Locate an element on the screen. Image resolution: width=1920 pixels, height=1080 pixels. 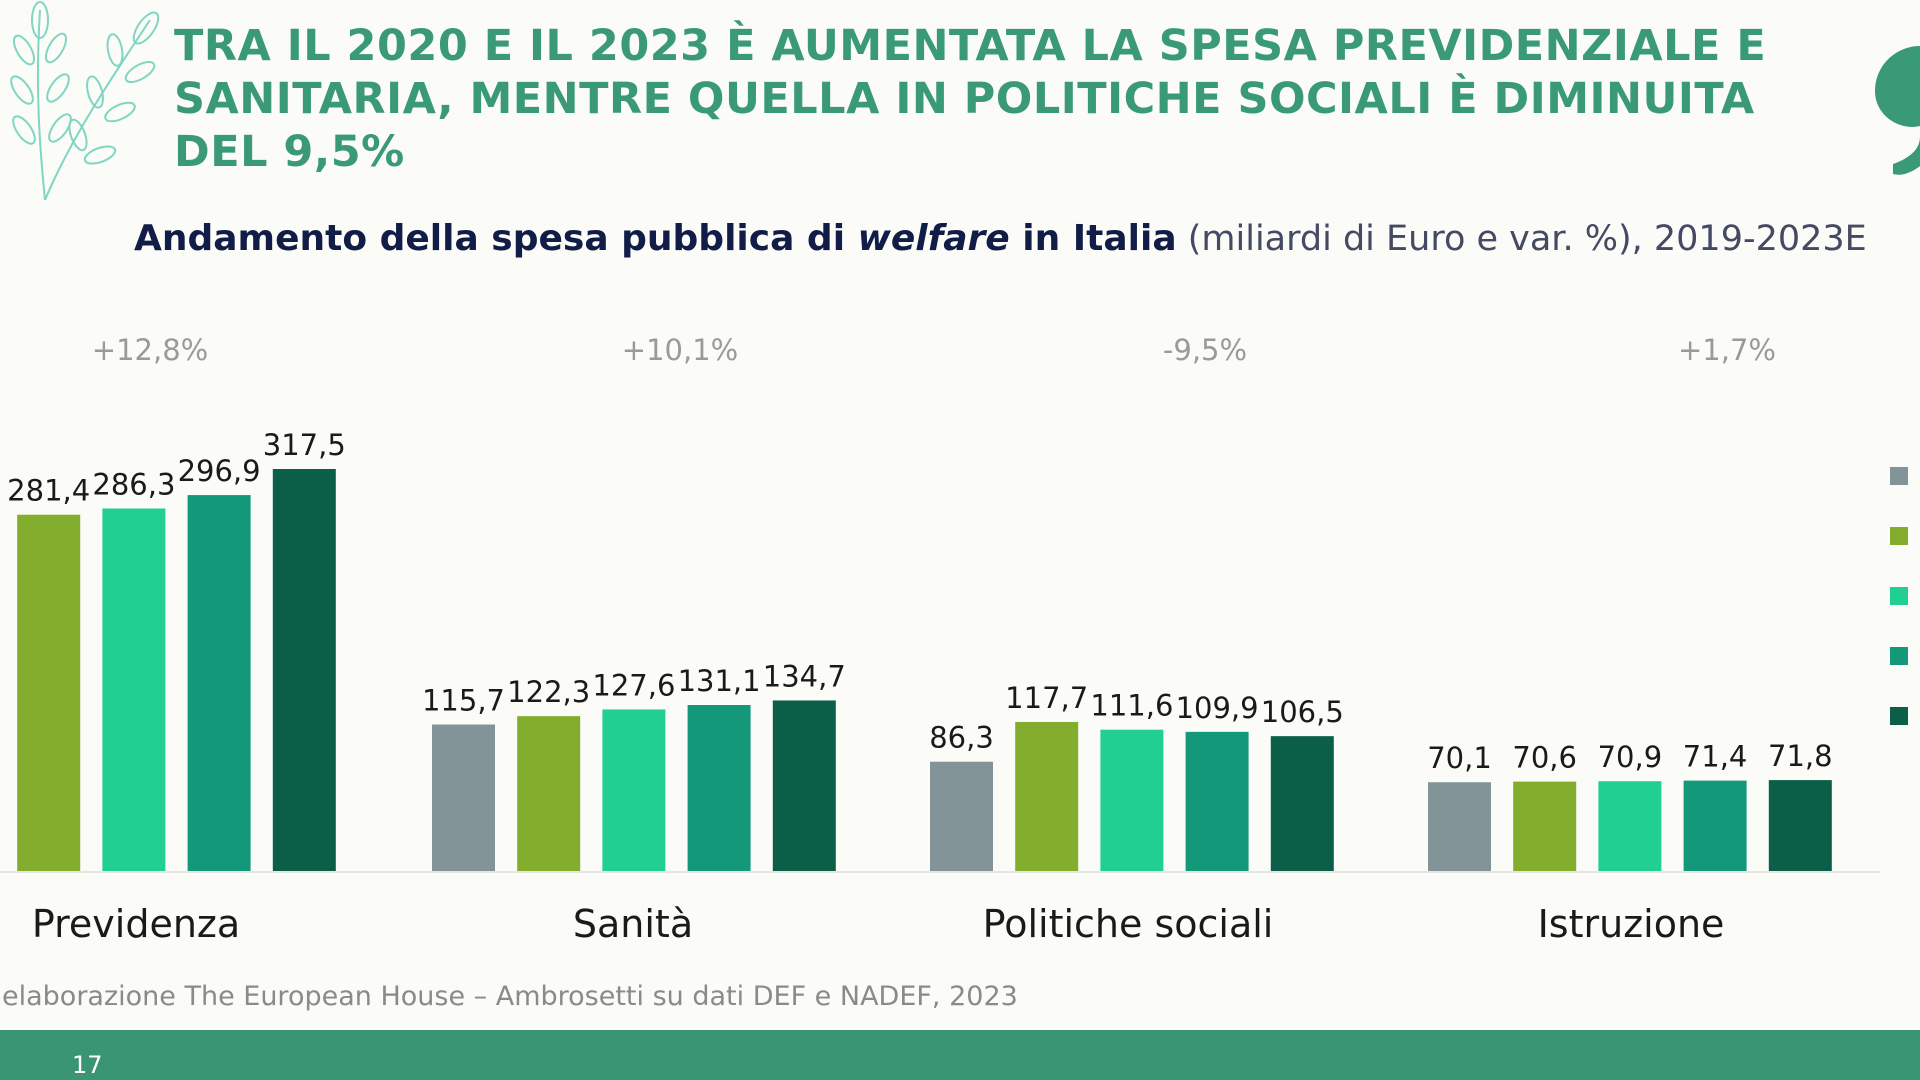
quote-mark-icon is located at coordinates (1897, 110).